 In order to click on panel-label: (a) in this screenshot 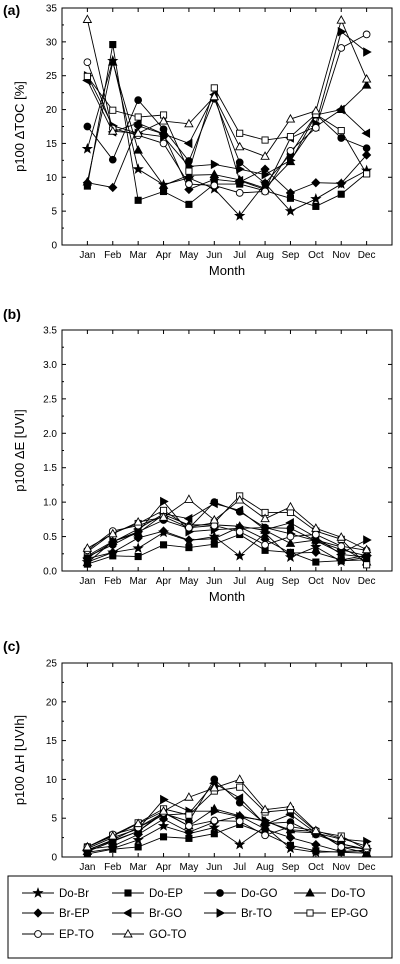, I will do `click(11, 10)`.